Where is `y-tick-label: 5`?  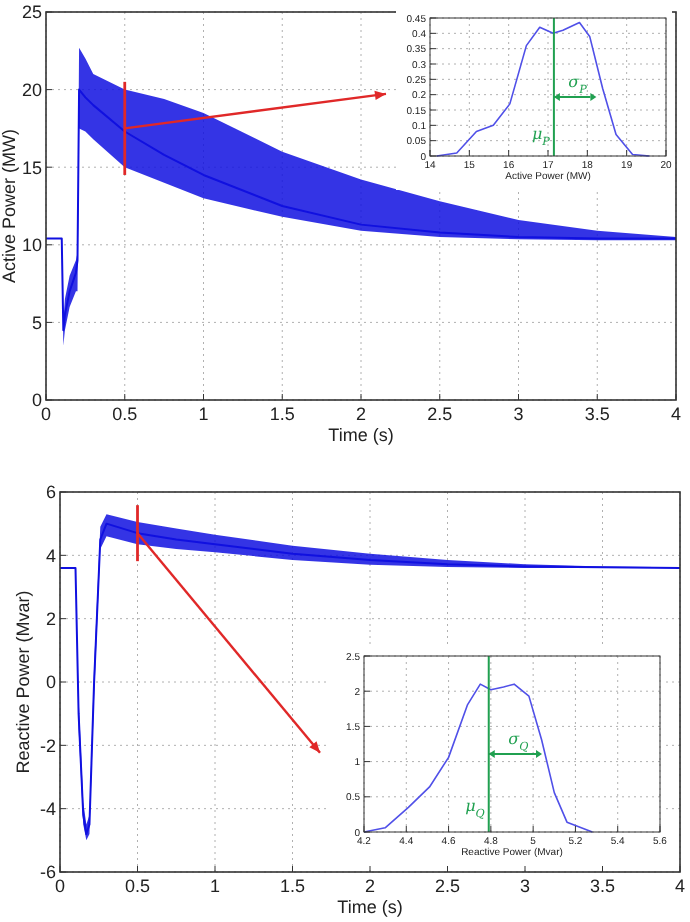 y-tick-label: 5 is located at coordinates (36, 322).